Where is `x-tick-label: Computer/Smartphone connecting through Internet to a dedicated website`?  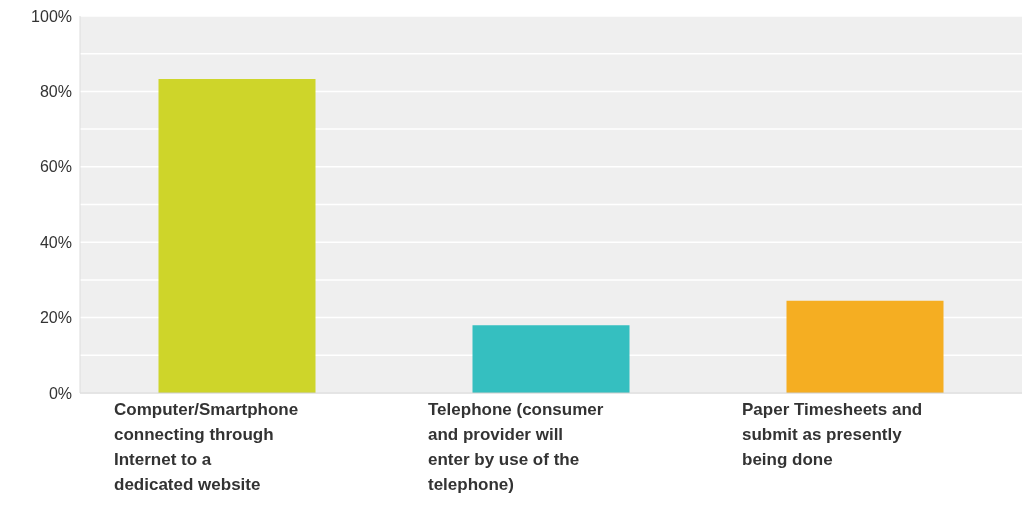 x-tick-label: Computer/Smartphone connecting through Internet to a dedicated website is located at coordinates (206, 447).